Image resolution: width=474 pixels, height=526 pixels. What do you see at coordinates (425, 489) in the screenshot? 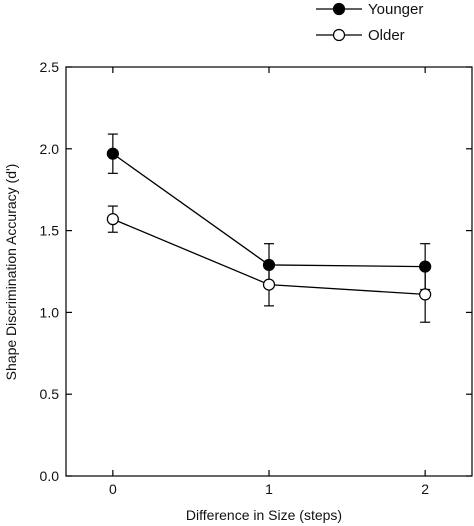
I see `x-tick-label: 2` at bounding box center [425, 489].